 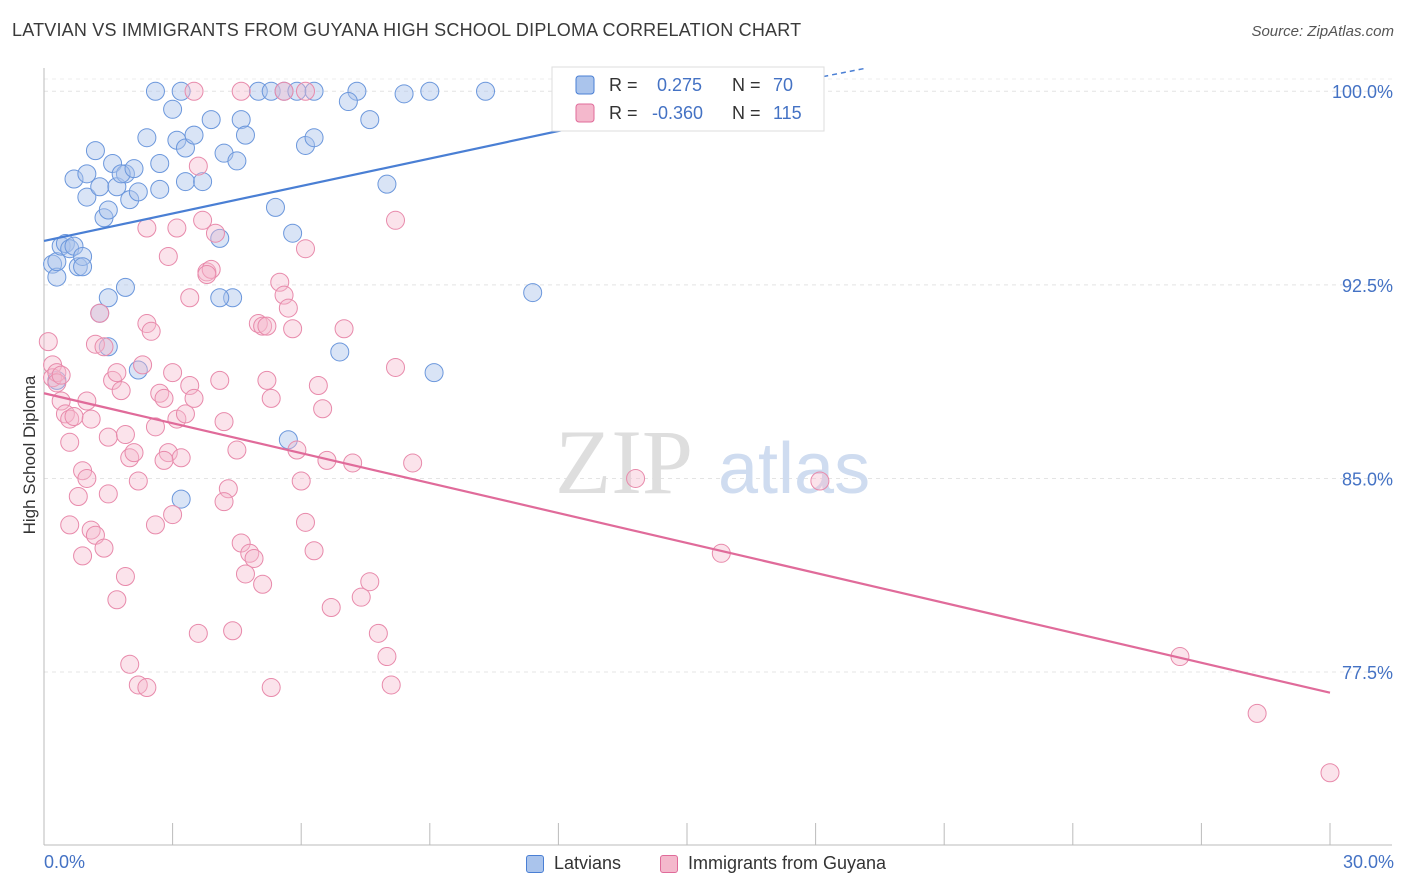 What do you see at coordinates (585, 113) in the screenshot?
I see `stats-swatch-guyana` at bounding box center [585, 113].